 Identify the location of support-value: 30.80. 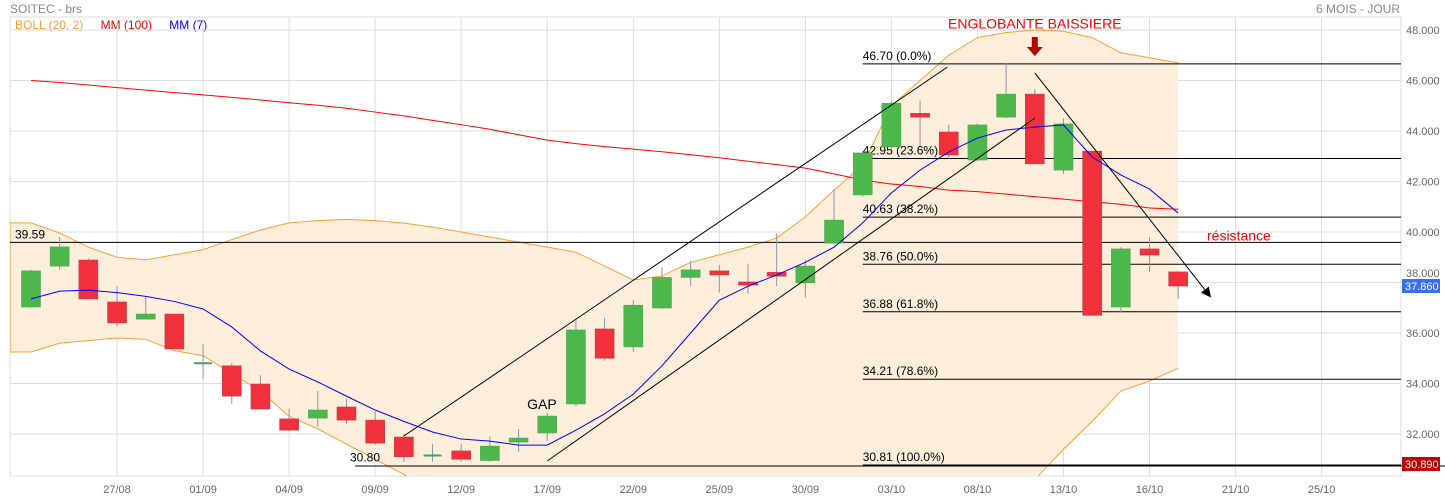
(365, 457).